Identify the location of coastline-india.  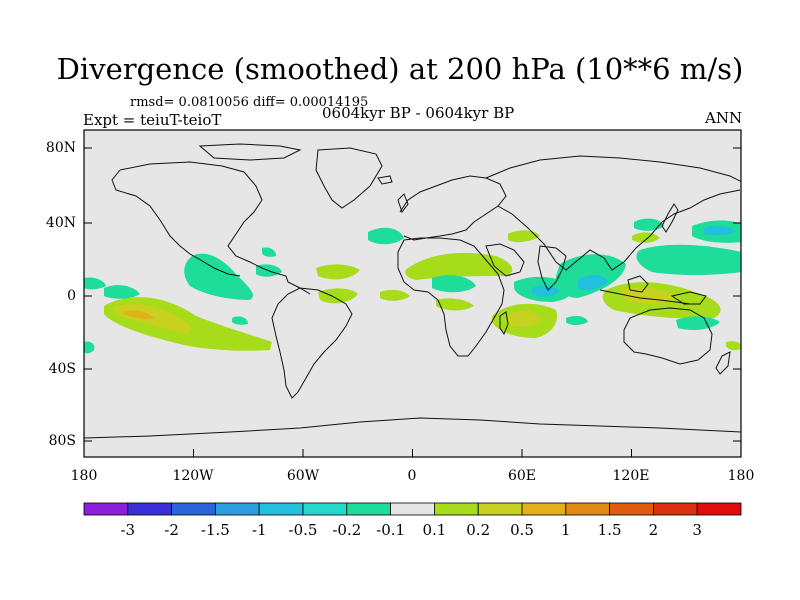
(552, 268).